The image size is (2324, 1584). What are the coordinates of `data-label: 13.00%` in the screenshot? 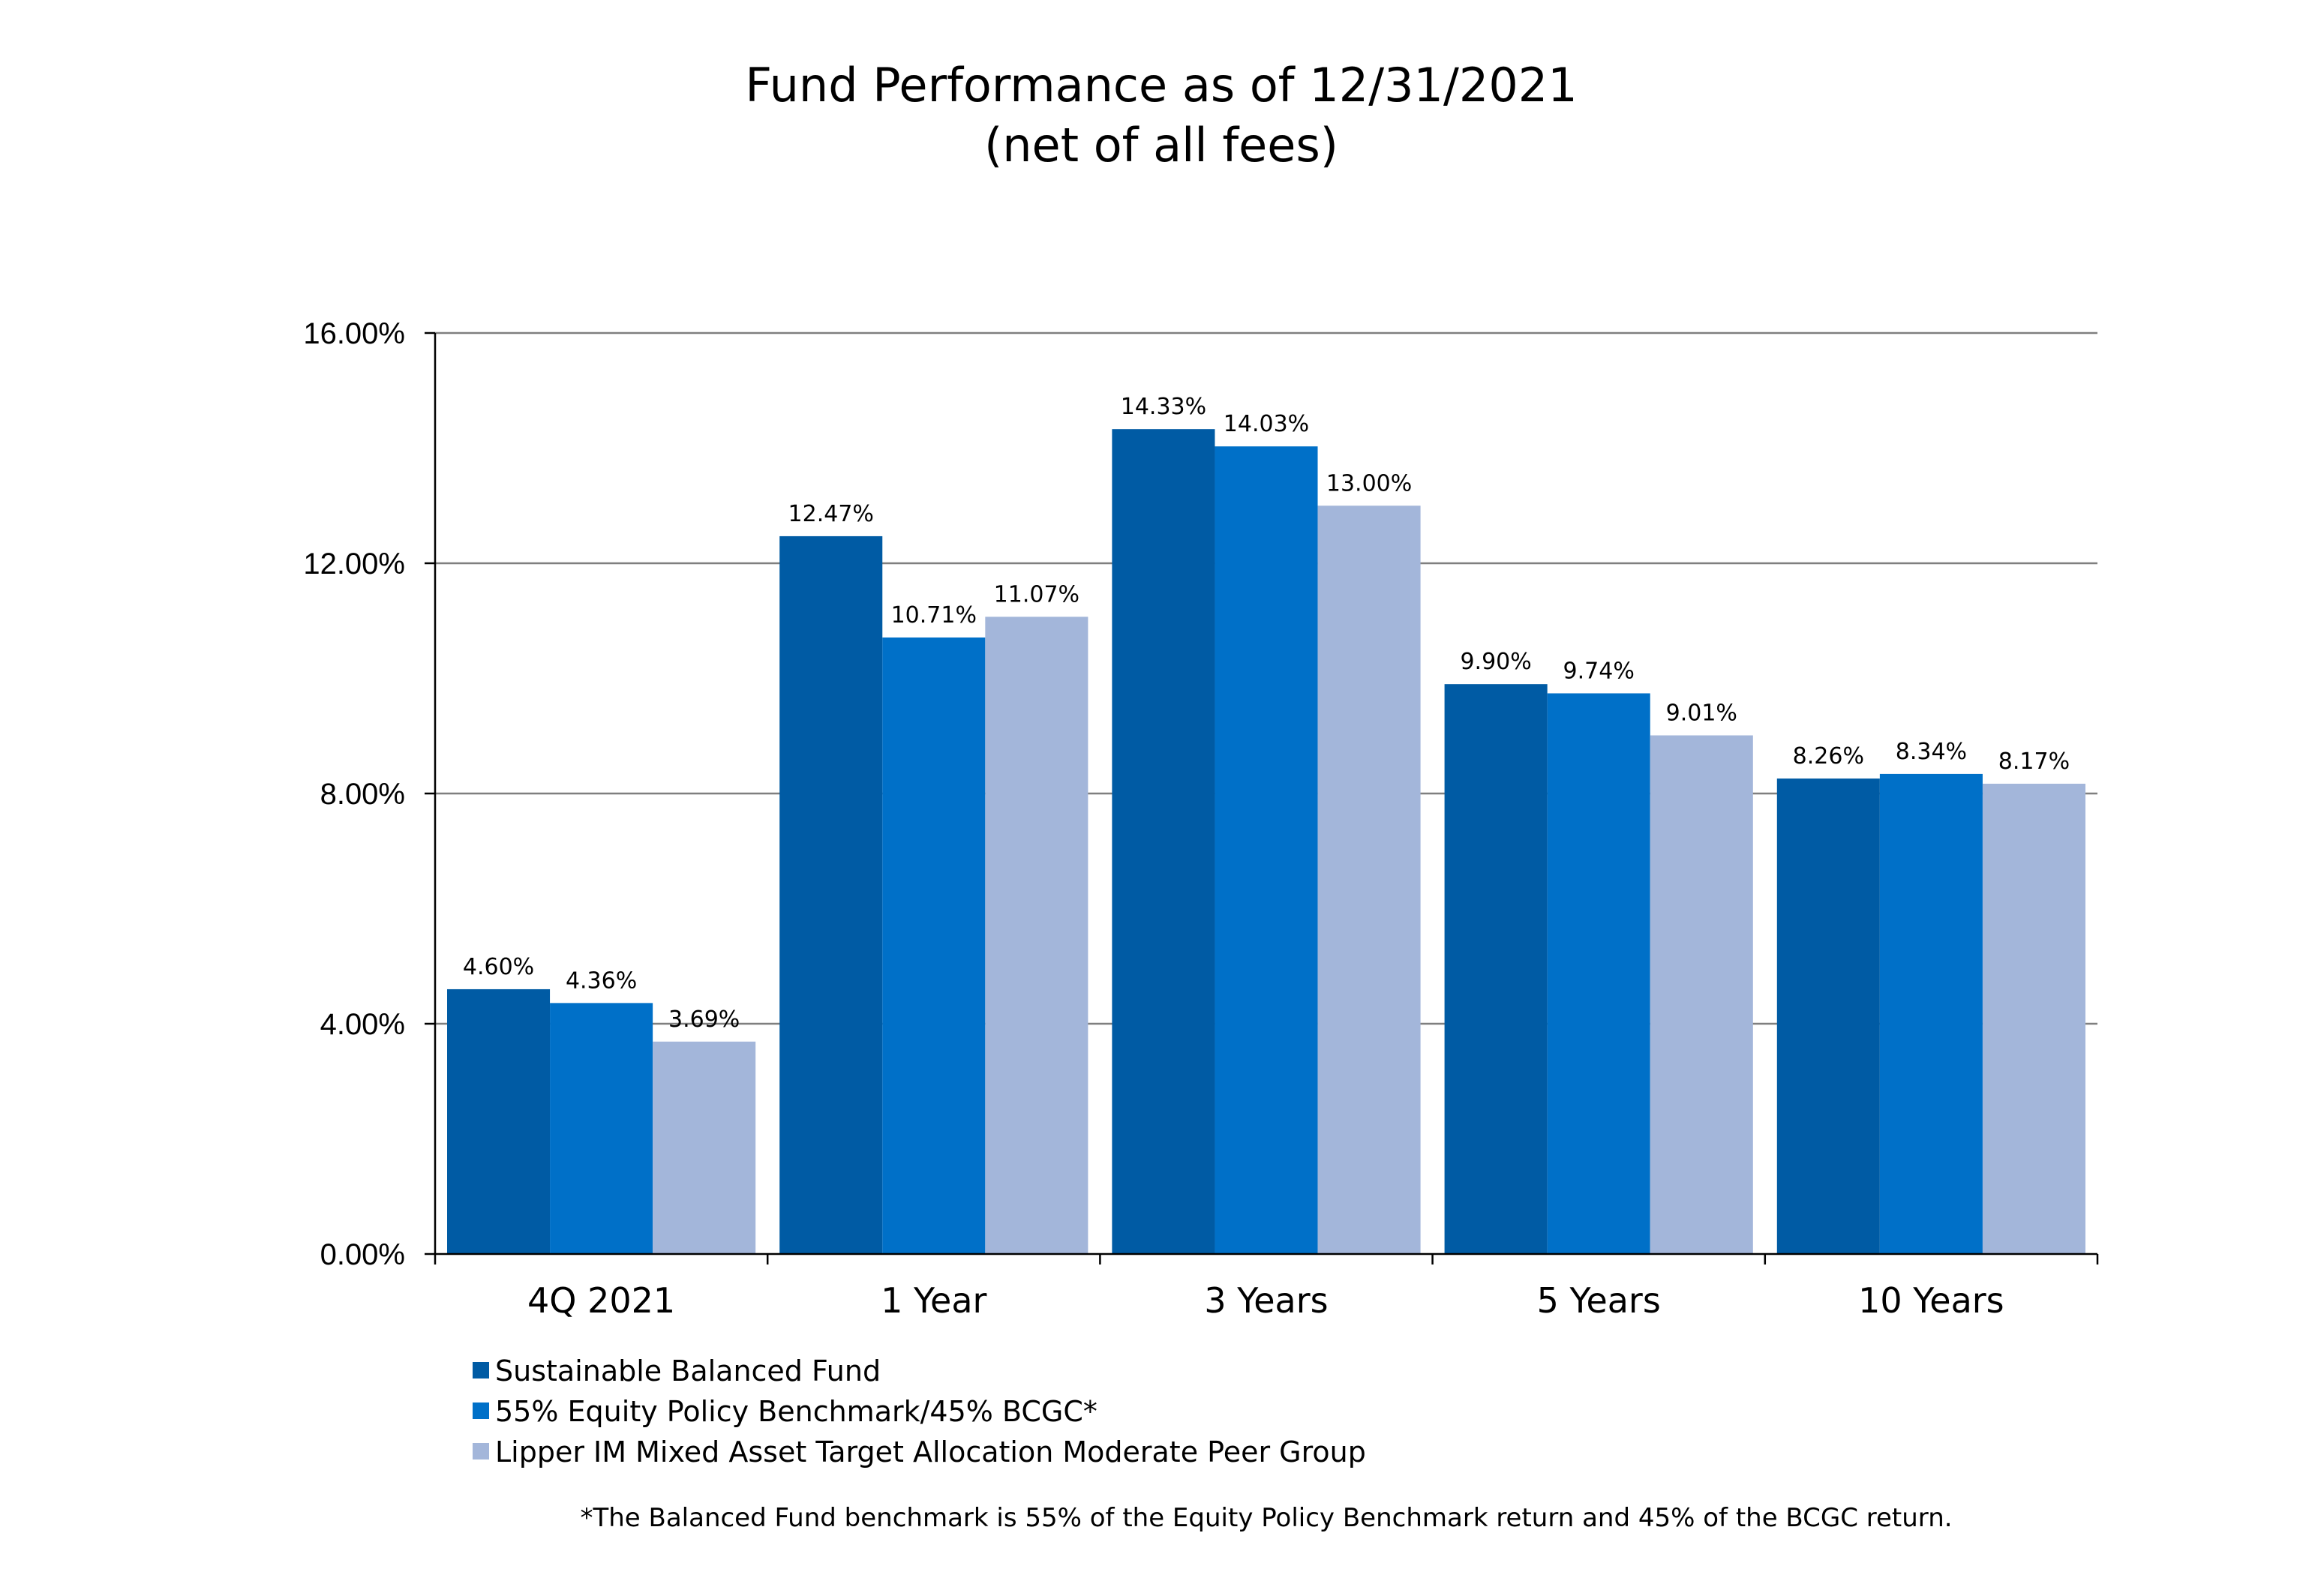 It's located at (1369, 483).